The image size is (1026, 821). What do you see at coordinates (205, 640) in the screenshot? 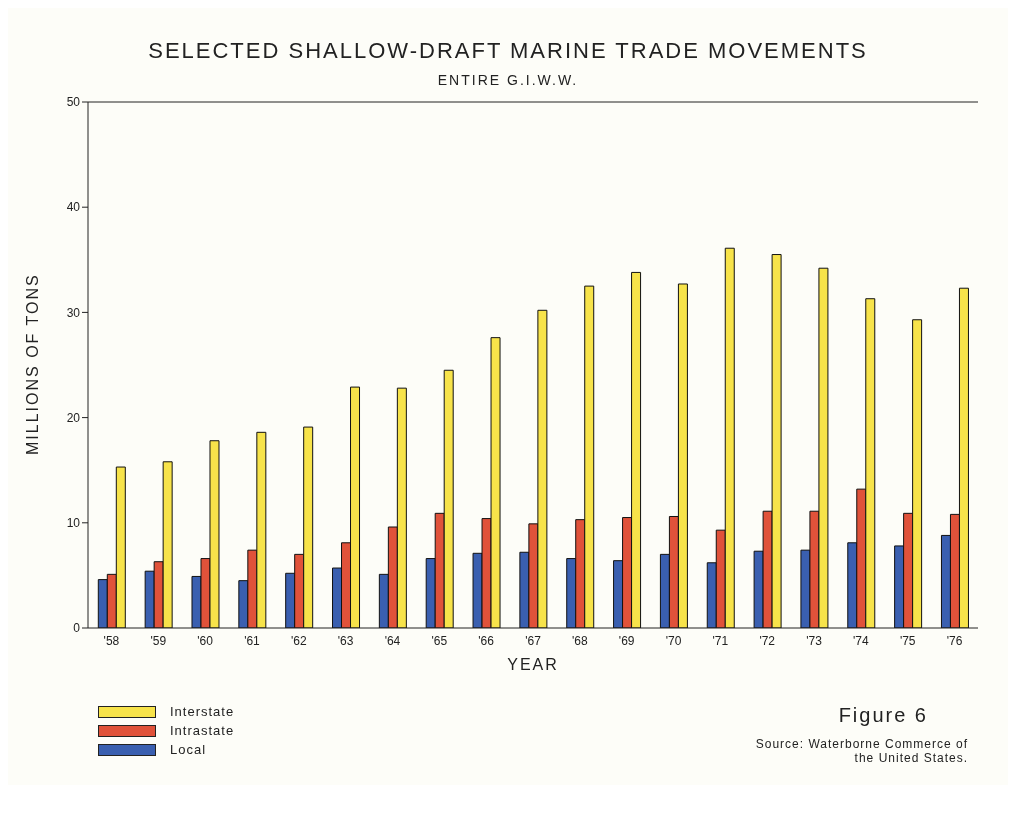
I see `x-tick-label: '60` at bounding box center [205, 640].